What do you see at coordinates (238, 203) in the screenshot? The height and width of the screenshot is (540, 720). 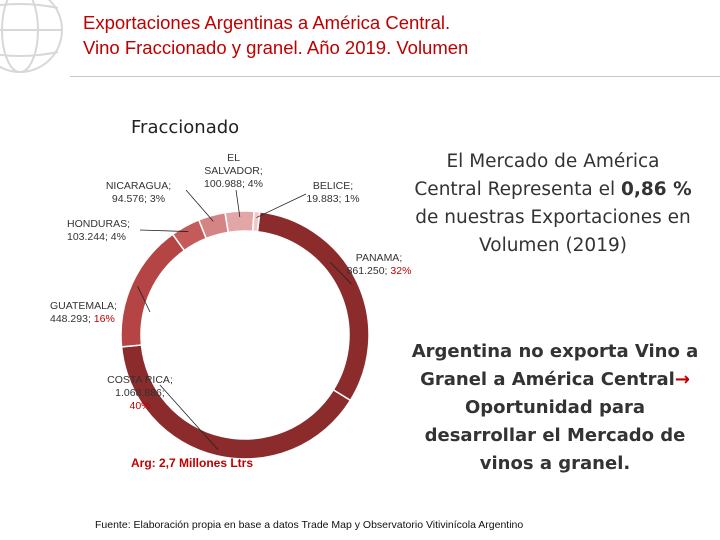 I see `leader-line-el-salvador` at bounding box center [238, 203].